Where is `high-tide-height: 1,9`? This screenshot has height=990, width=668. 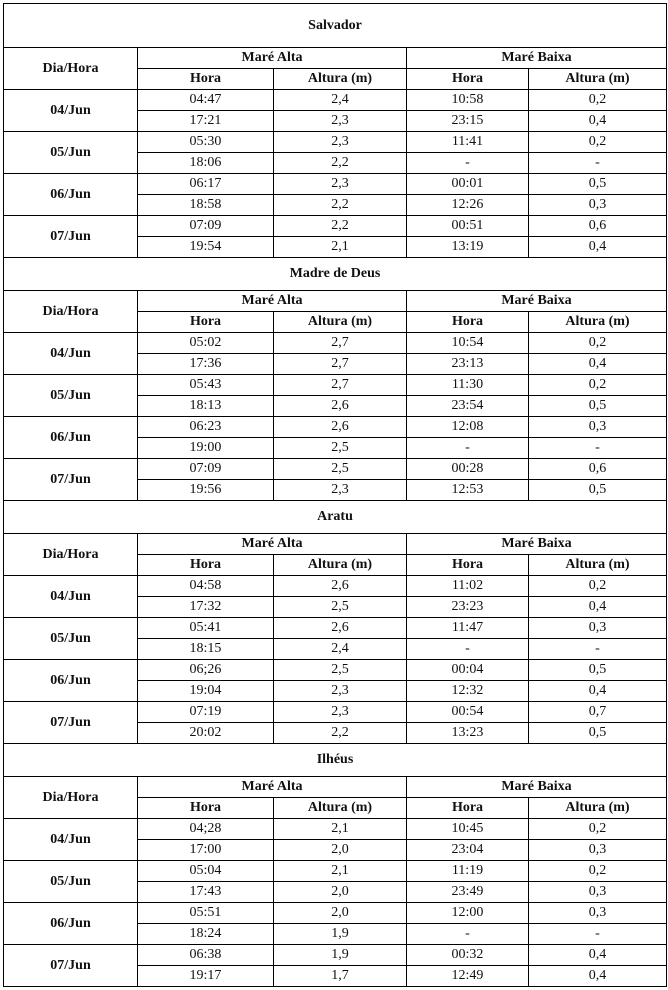 high-tide-height: 1,9 is located at coordinates (340, 955).